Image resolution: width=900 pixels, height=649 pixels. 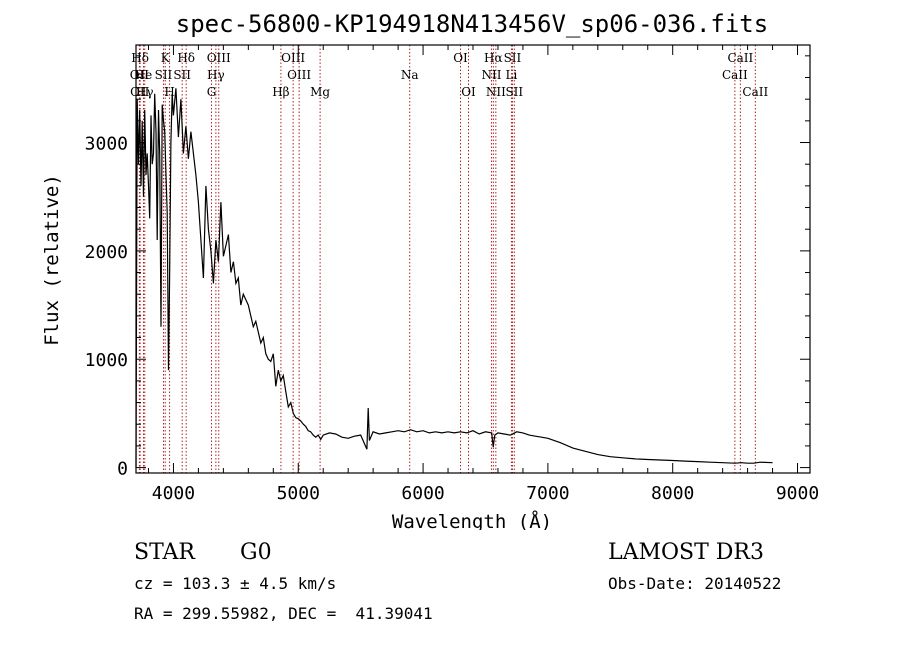 What do you see at coordinates (493, 58) in the screenshot?
I see `line-marker-label: Hα` at bounding box center [493, 58].